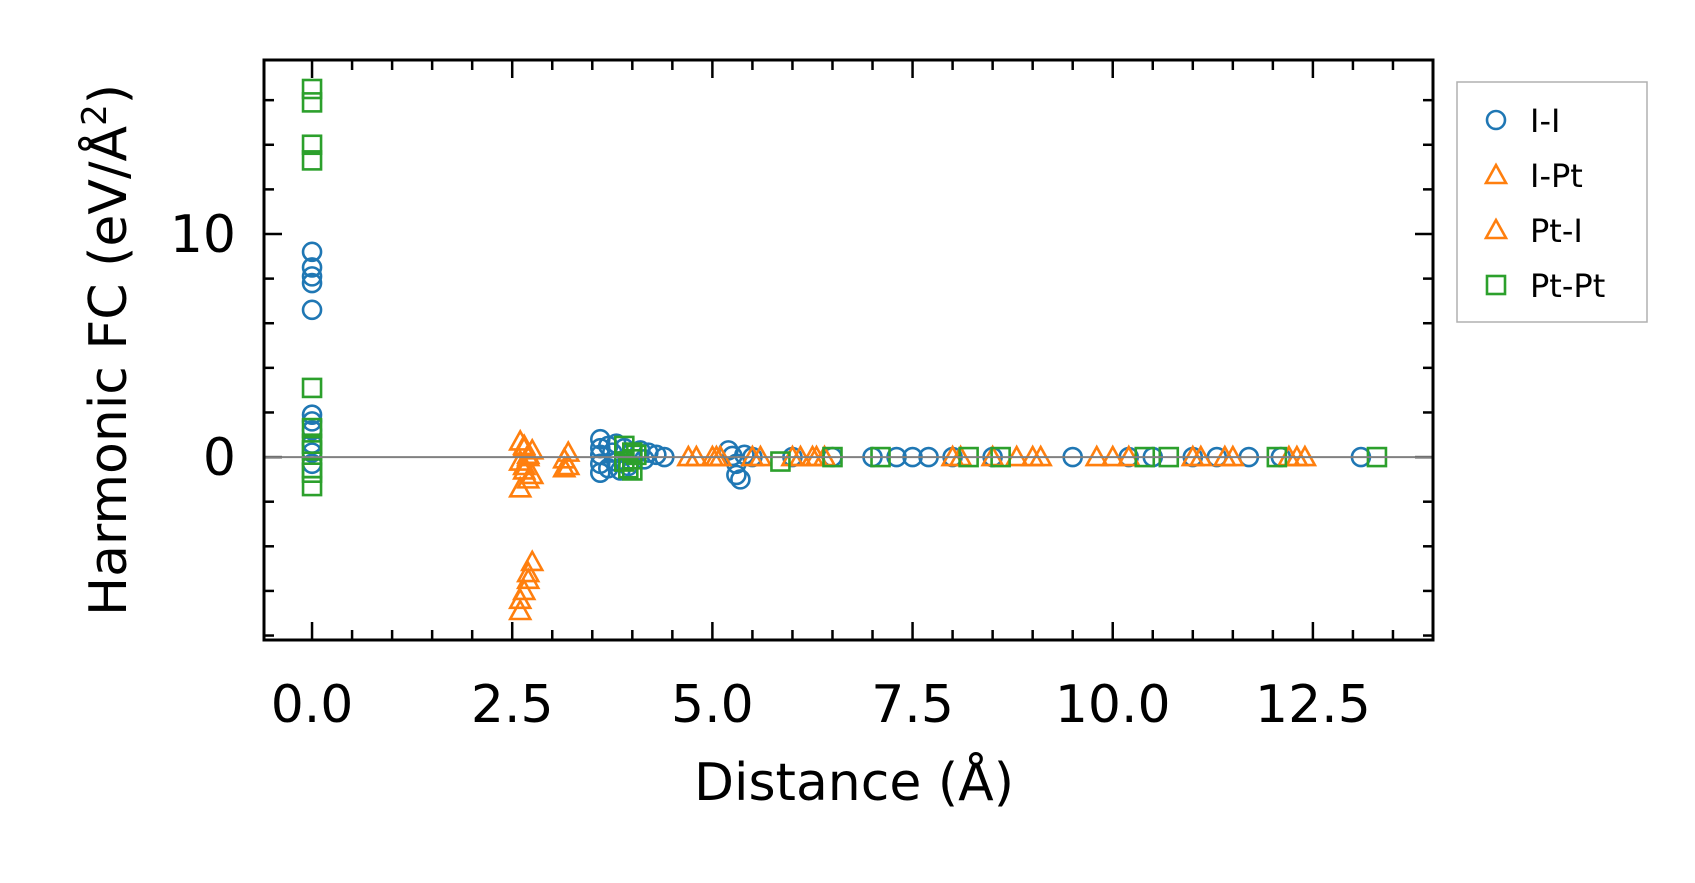 The image size is (1695, 883). I want to click on legend-box, so click(1552, 202).